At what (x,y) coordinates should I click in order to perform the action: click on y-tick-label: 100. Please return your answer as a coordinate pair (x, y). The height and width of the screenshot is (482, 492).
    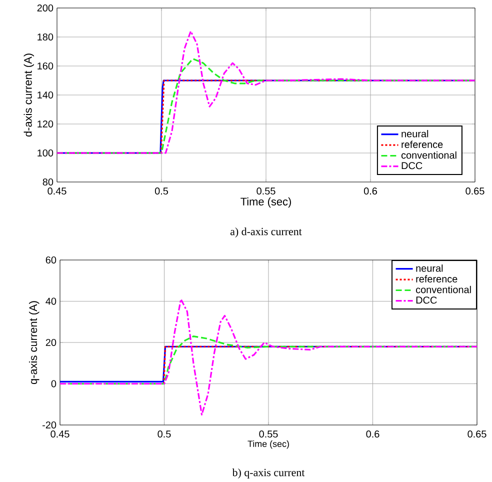
    Looking at the image, I should click on (46, 153).